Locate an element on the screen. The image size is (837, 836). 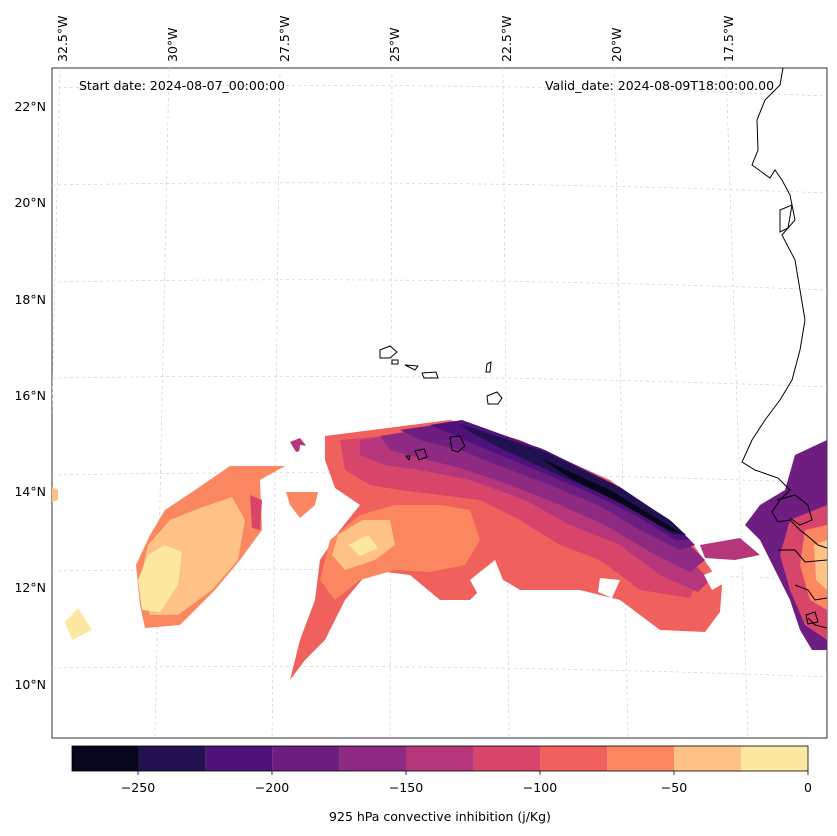
island-boa-vista is located at coordinates (494, 398).